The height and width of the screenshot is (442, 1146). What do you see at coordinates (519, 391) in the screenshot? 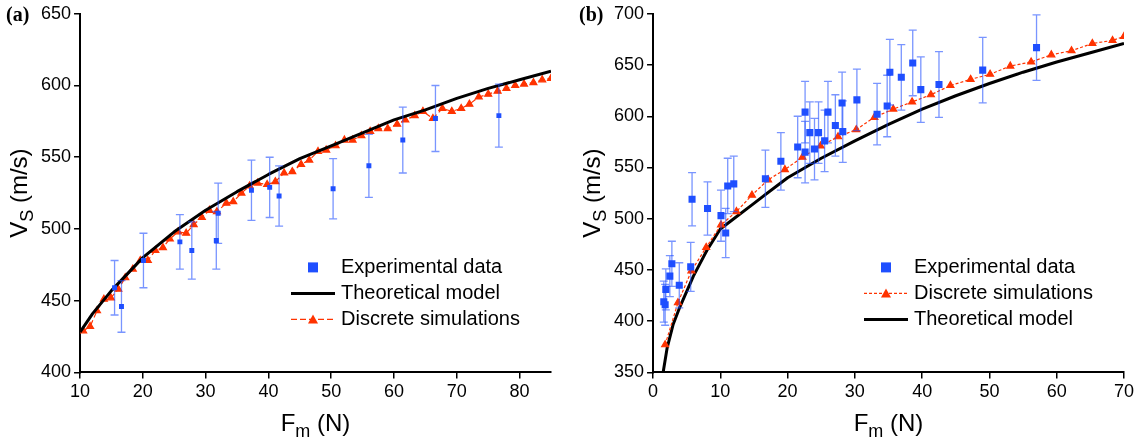
I see `x-tick-label: 80` at bounding box center [519, 391].